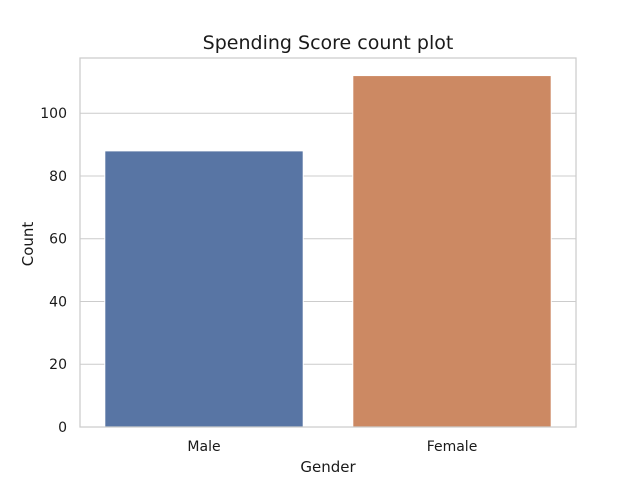 The width and height of the screenshot is (640, 480). What do you see at coordinates (58, 240) in the screenshot?
I see `y-tick-label: 60` at bounding box center [58, 240].